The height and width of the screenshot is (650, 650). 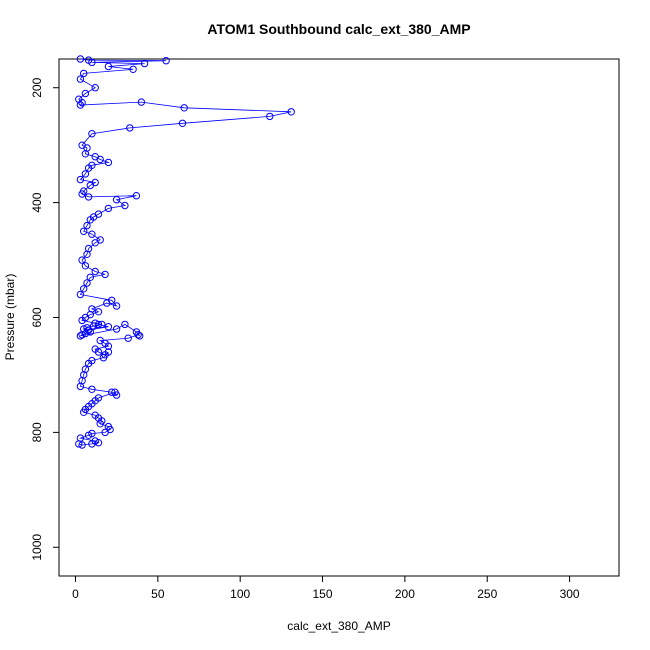 I want to click on x-axis-label: calc_ext_380_AMP, so click(x=338, y=626).